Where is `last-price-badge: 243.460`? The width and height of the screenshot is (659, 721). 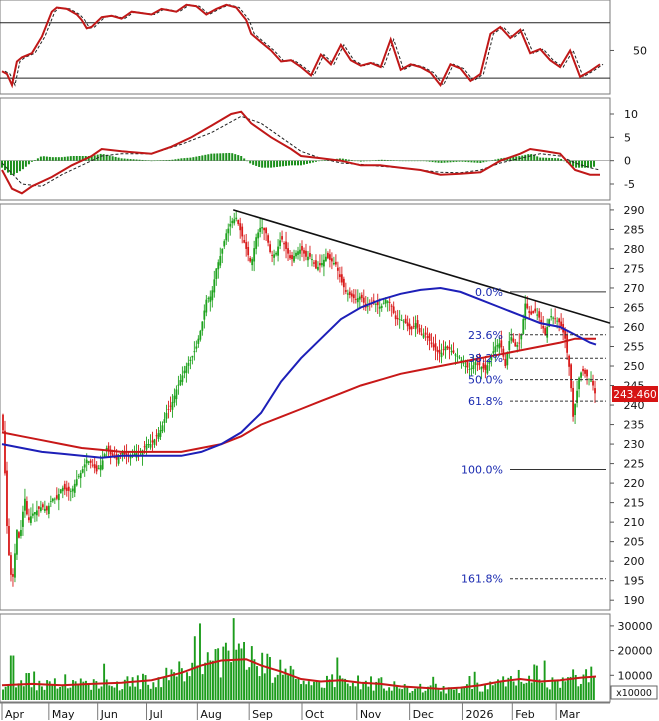 last-price-badge: 243.460 is located at coordinates (635, 394).